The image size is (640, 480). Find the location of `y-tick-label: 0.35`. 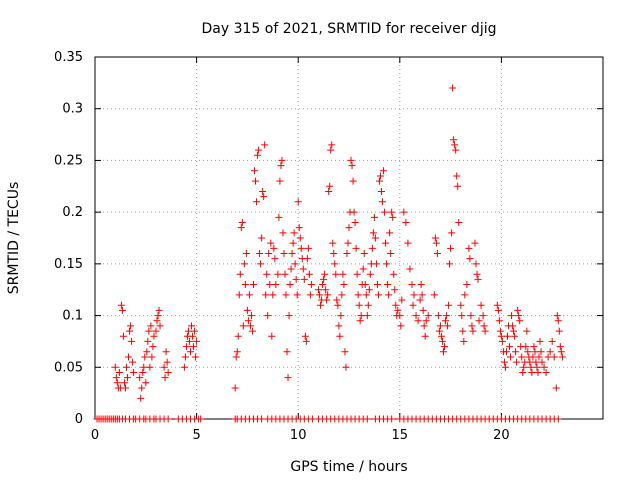

y-tick-label: 0.35 is located at coordinates (68, 57).